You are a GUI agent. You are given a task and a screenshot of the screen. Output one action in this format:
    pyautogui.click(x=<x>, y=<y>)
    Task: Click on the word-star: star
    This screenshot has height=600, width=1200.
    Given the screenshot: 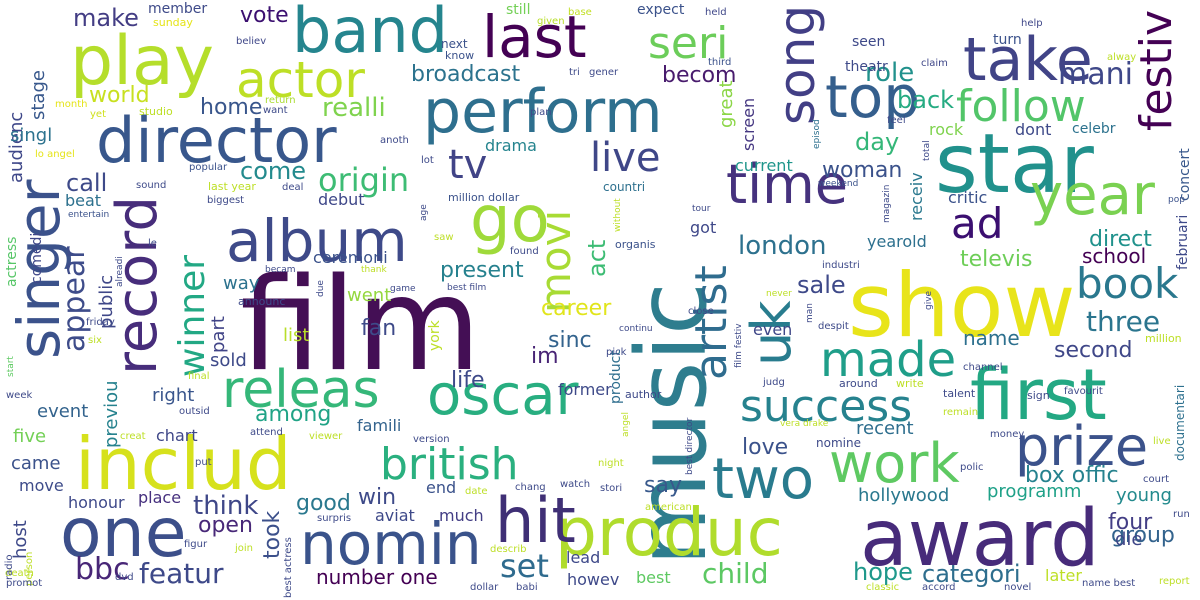 What is the action you would take?
    pyautogui.click(x=1014, y=164)
    